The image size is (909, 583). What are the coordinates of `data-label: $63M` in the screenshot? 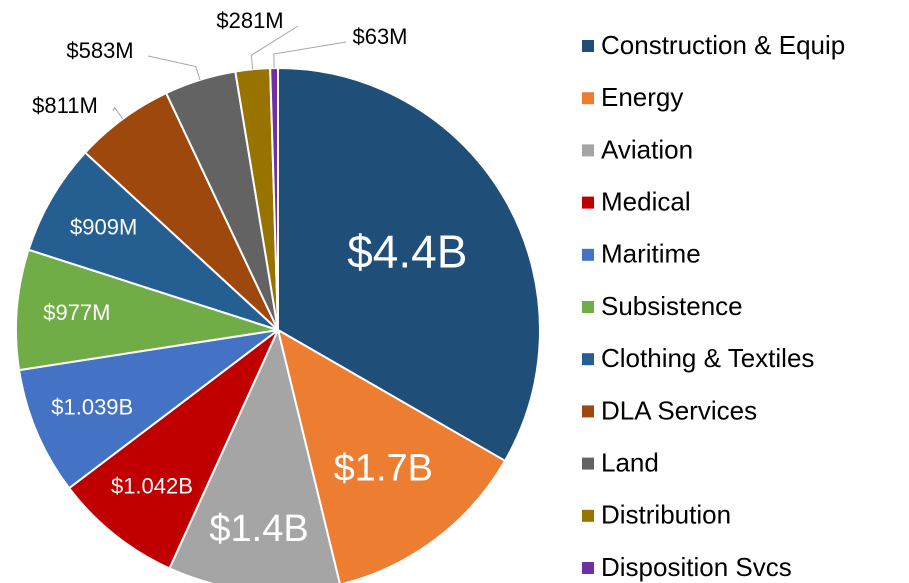 It's located at (379, 36).